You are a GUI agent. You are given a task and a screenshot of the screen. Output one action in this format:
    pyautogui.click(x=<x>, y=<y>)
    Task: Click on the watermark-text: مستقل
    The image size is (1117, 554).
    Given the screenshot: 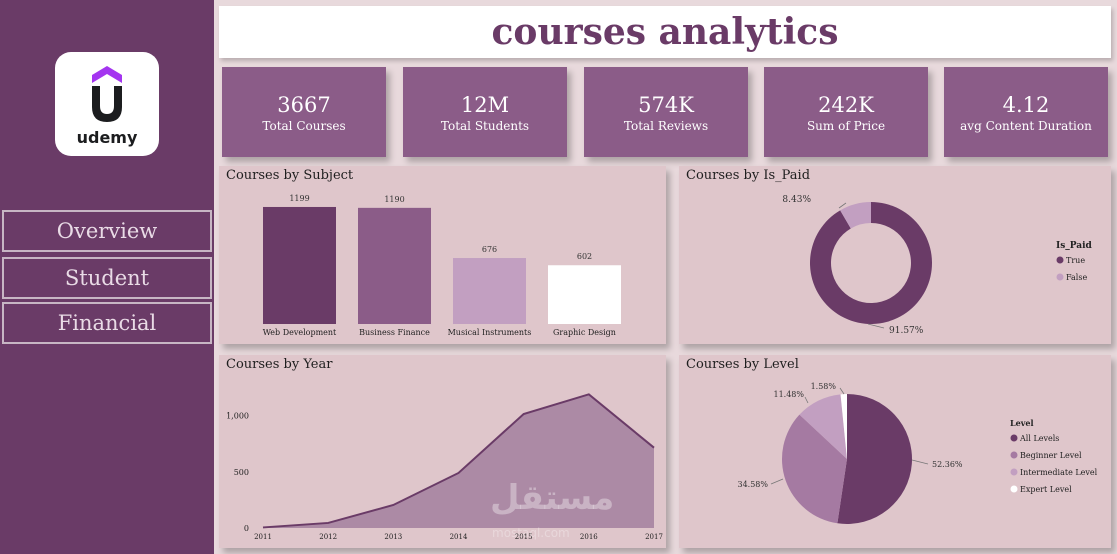 What is the action you would take?
    pyautogui.click(x=552, y=498)
    